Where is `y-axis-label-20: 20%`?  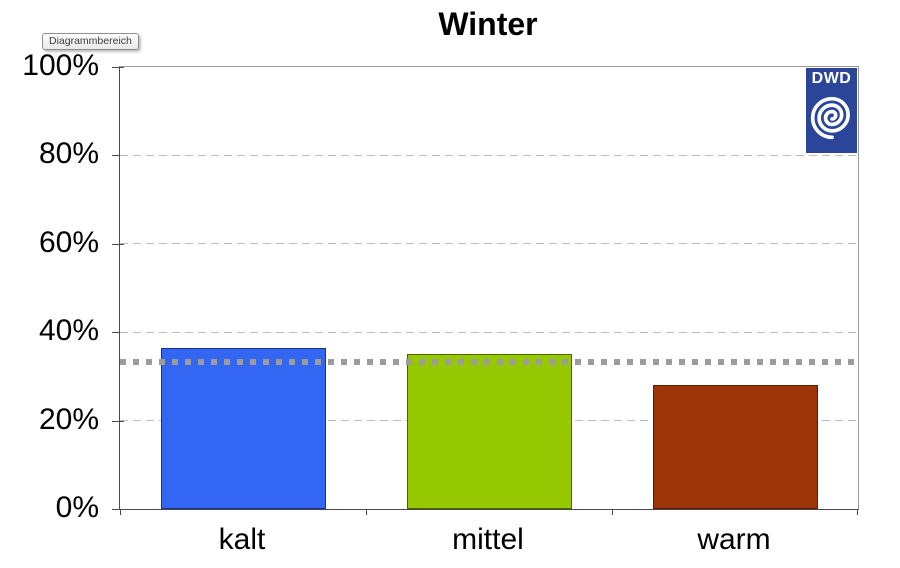 y-axis-label-20: 20% is located at coordinates (68, 419).